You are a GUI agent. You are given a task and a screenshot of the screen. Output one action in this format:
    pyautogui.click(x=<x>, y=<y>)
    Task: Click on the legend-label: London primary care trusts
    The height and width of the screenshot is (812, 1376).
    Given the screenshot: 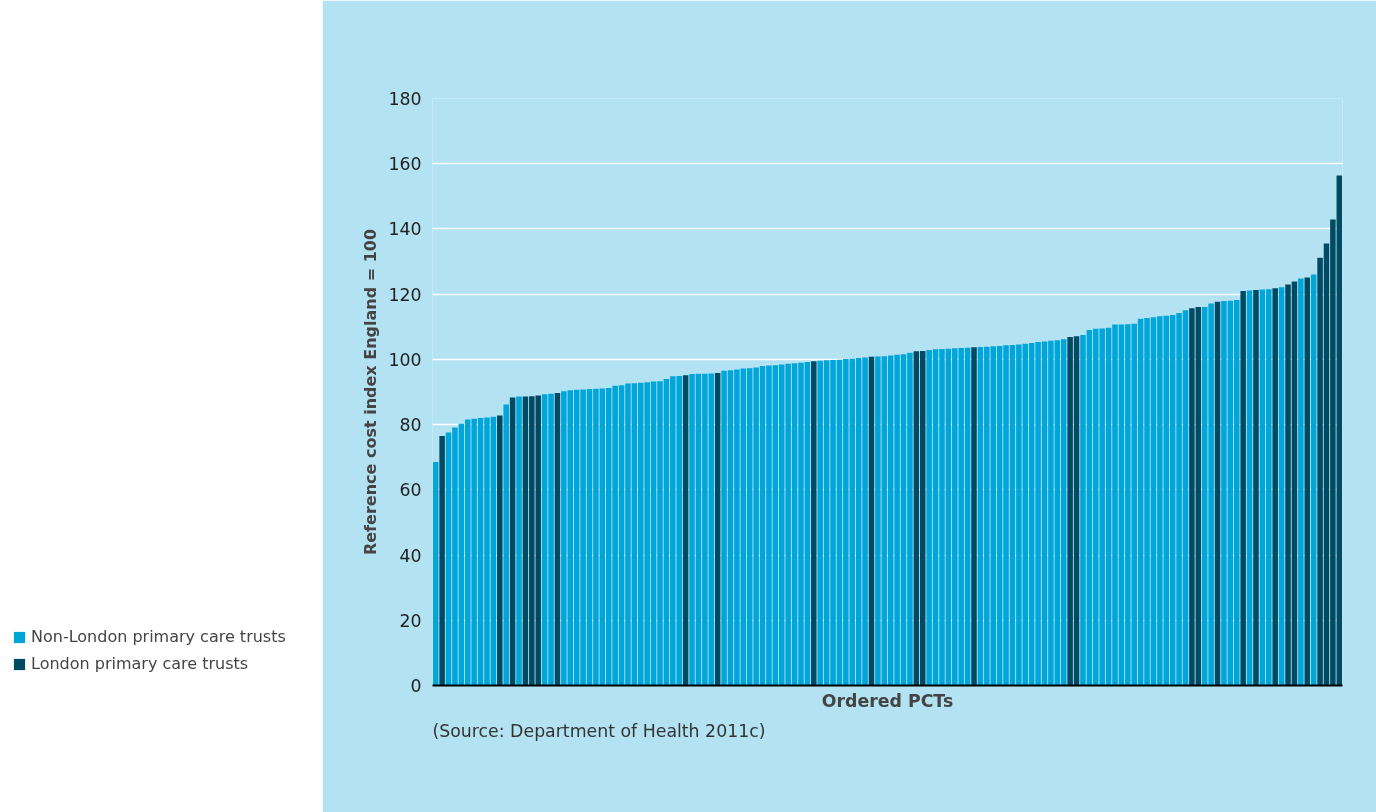 What is the action you would take?
    pyautogui.click(x=140, y=663)
    